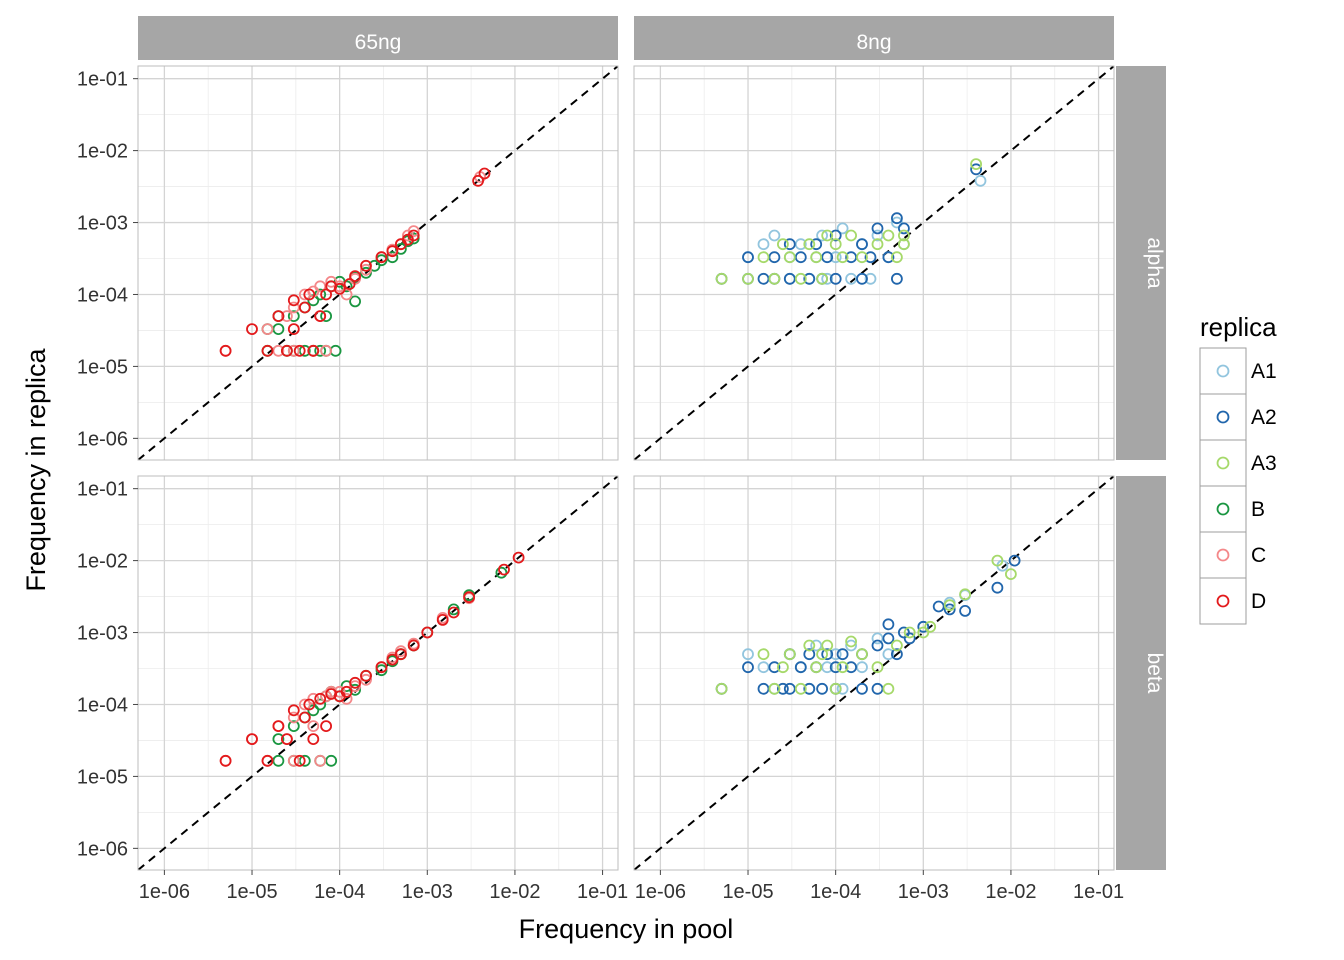 This screenshot has width=1344, height=960. What do you see at coordinates (102, 367) in the screenshot?
I see `y-tick-label: 1e-05` at bounding box center [102, 367].